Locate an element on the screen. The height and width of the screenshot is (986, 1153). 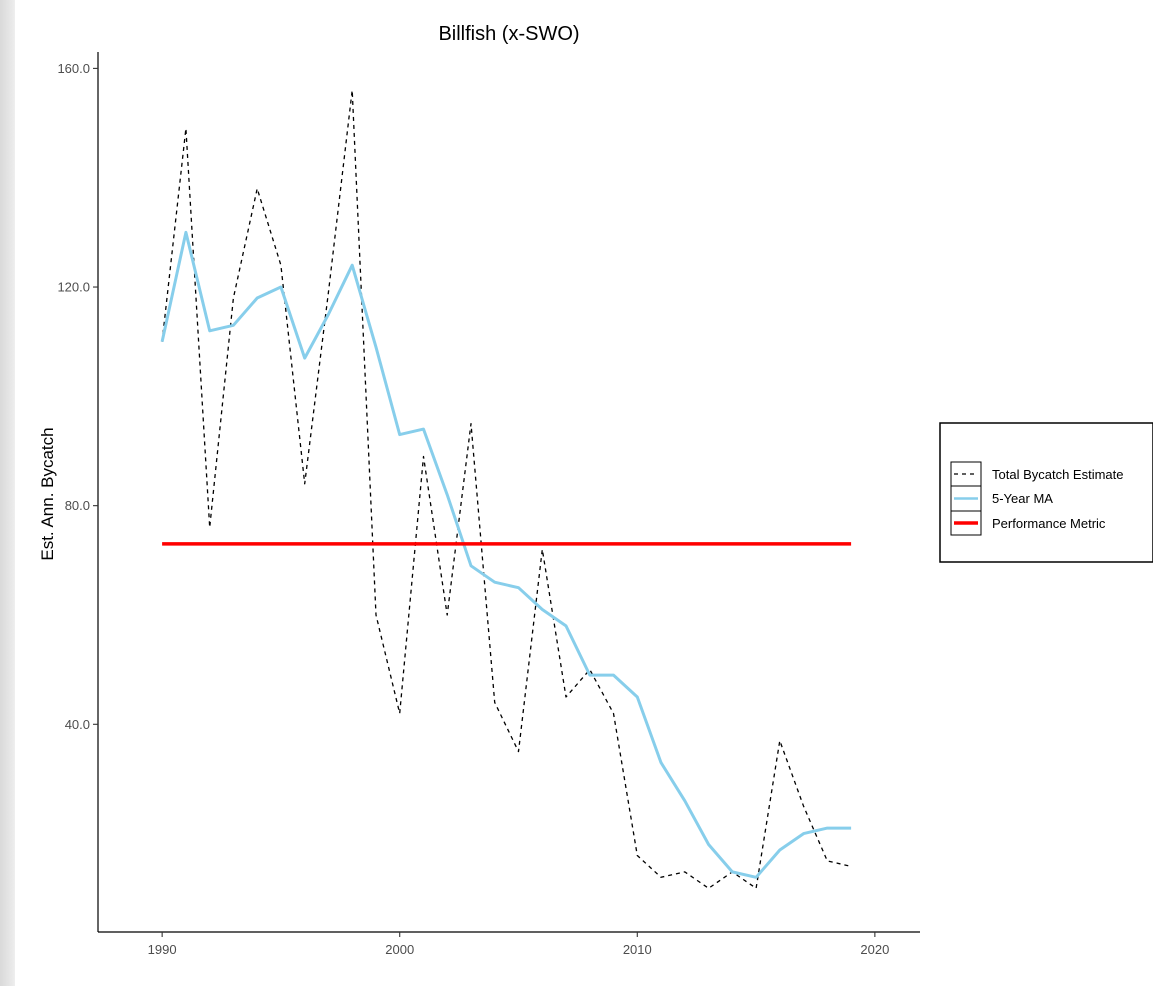
legend-label-total-bycatch: Total Bycatch Estimate is located at coordinates (1058, 474).